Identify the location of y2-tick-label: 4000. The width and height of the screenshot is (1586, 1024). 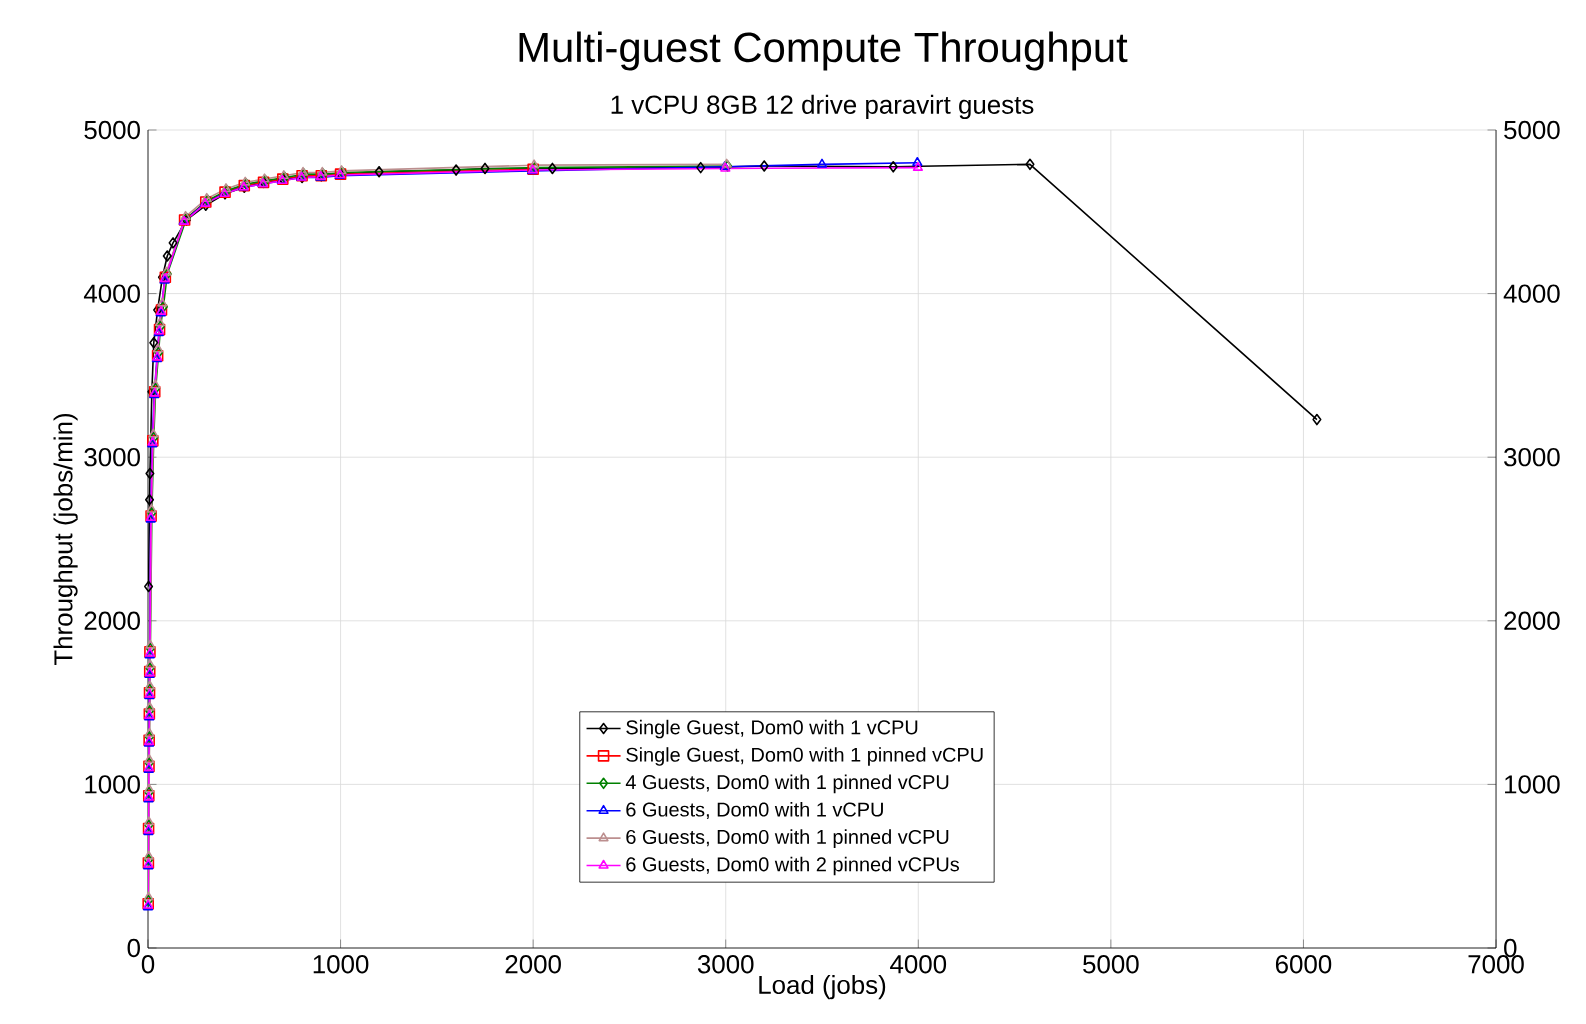
(1531, 293).